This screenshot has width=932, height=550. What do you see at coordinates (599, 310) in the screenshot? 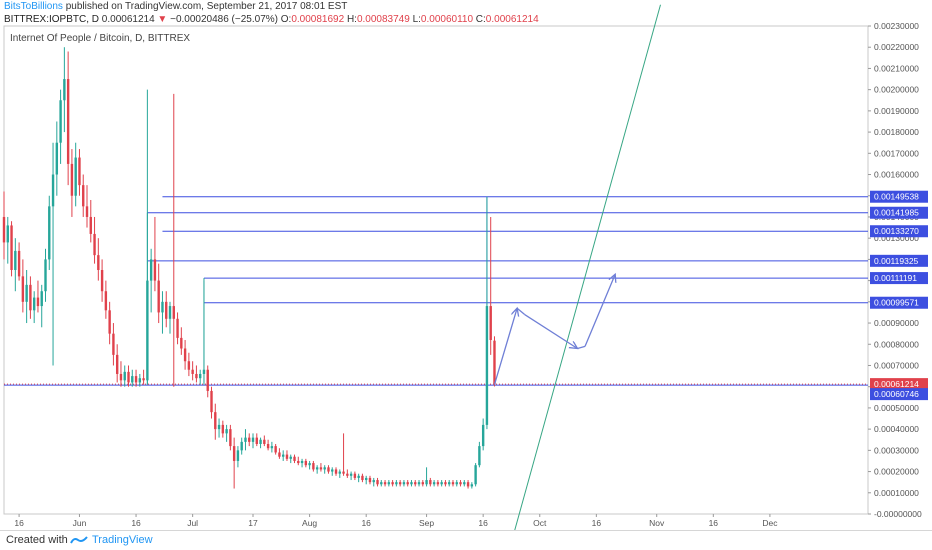
I see `projection-arrow` at bounding box center [599, 310].